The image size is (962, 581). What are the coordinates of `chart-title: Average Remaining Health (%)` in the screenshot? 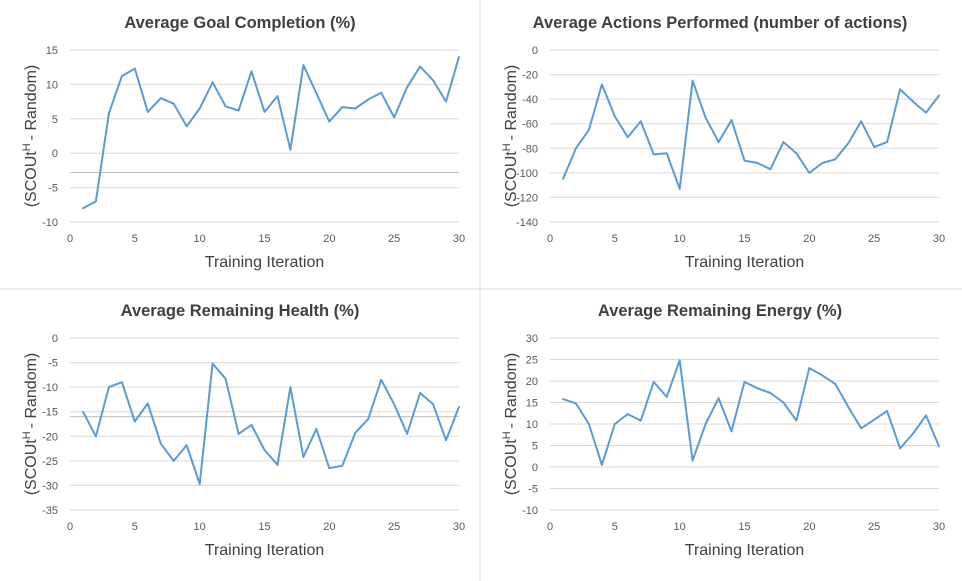 It's located at (240, 311).